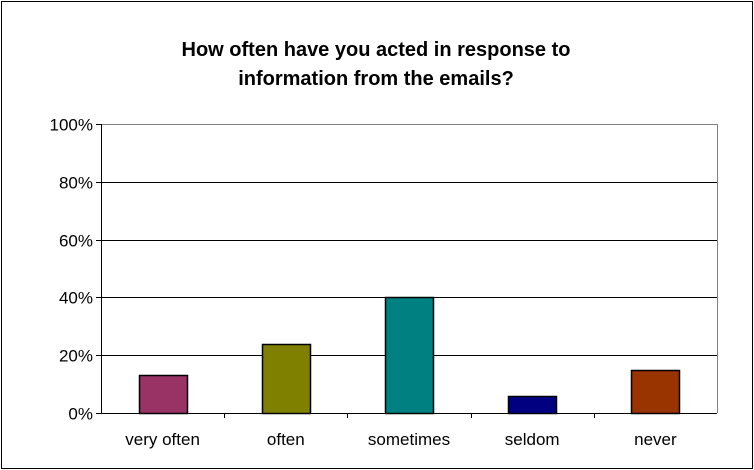  I want to click on y-tick-label: 0%, so click(80, 414).